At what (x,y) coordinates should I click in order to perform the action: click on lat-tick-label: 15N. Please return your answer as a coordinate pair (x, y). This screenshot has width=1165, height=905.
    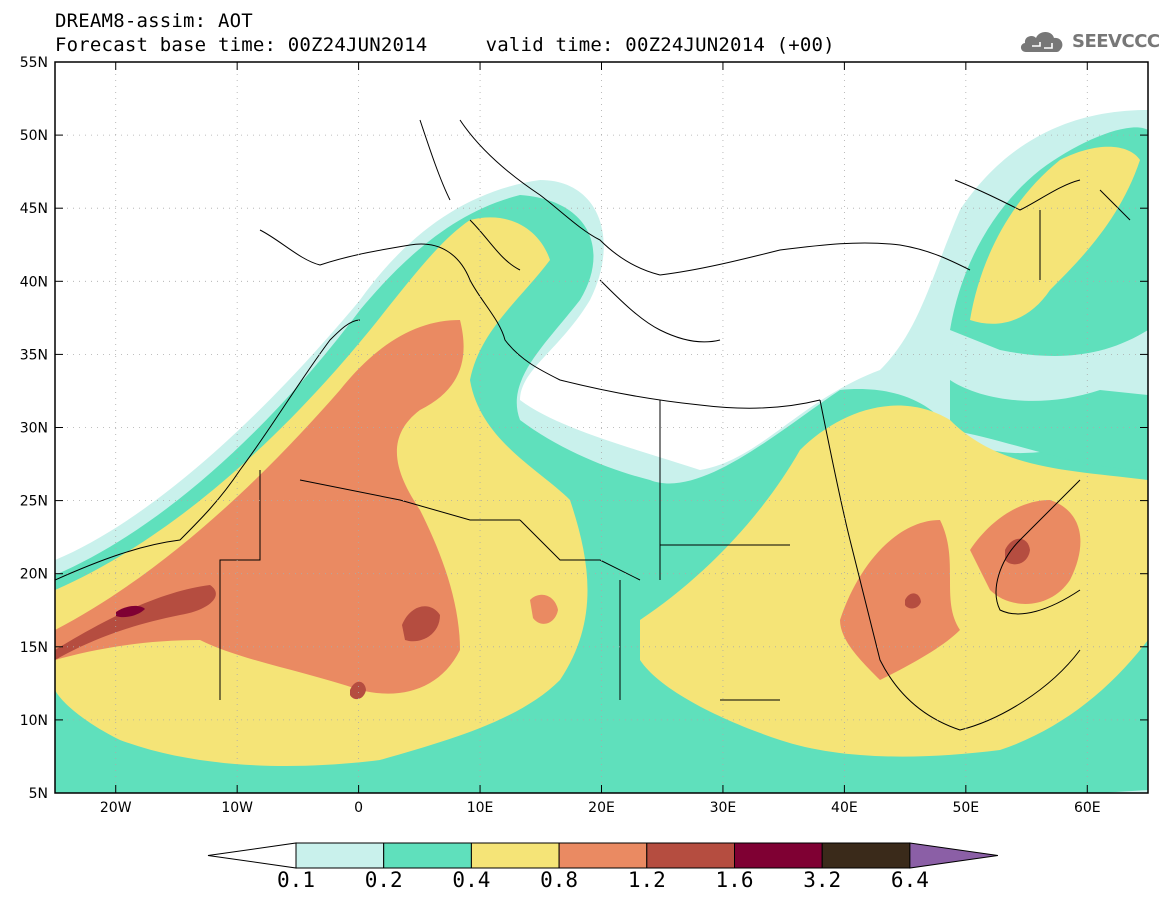
    Looking at the image, I should click on (34, 648).